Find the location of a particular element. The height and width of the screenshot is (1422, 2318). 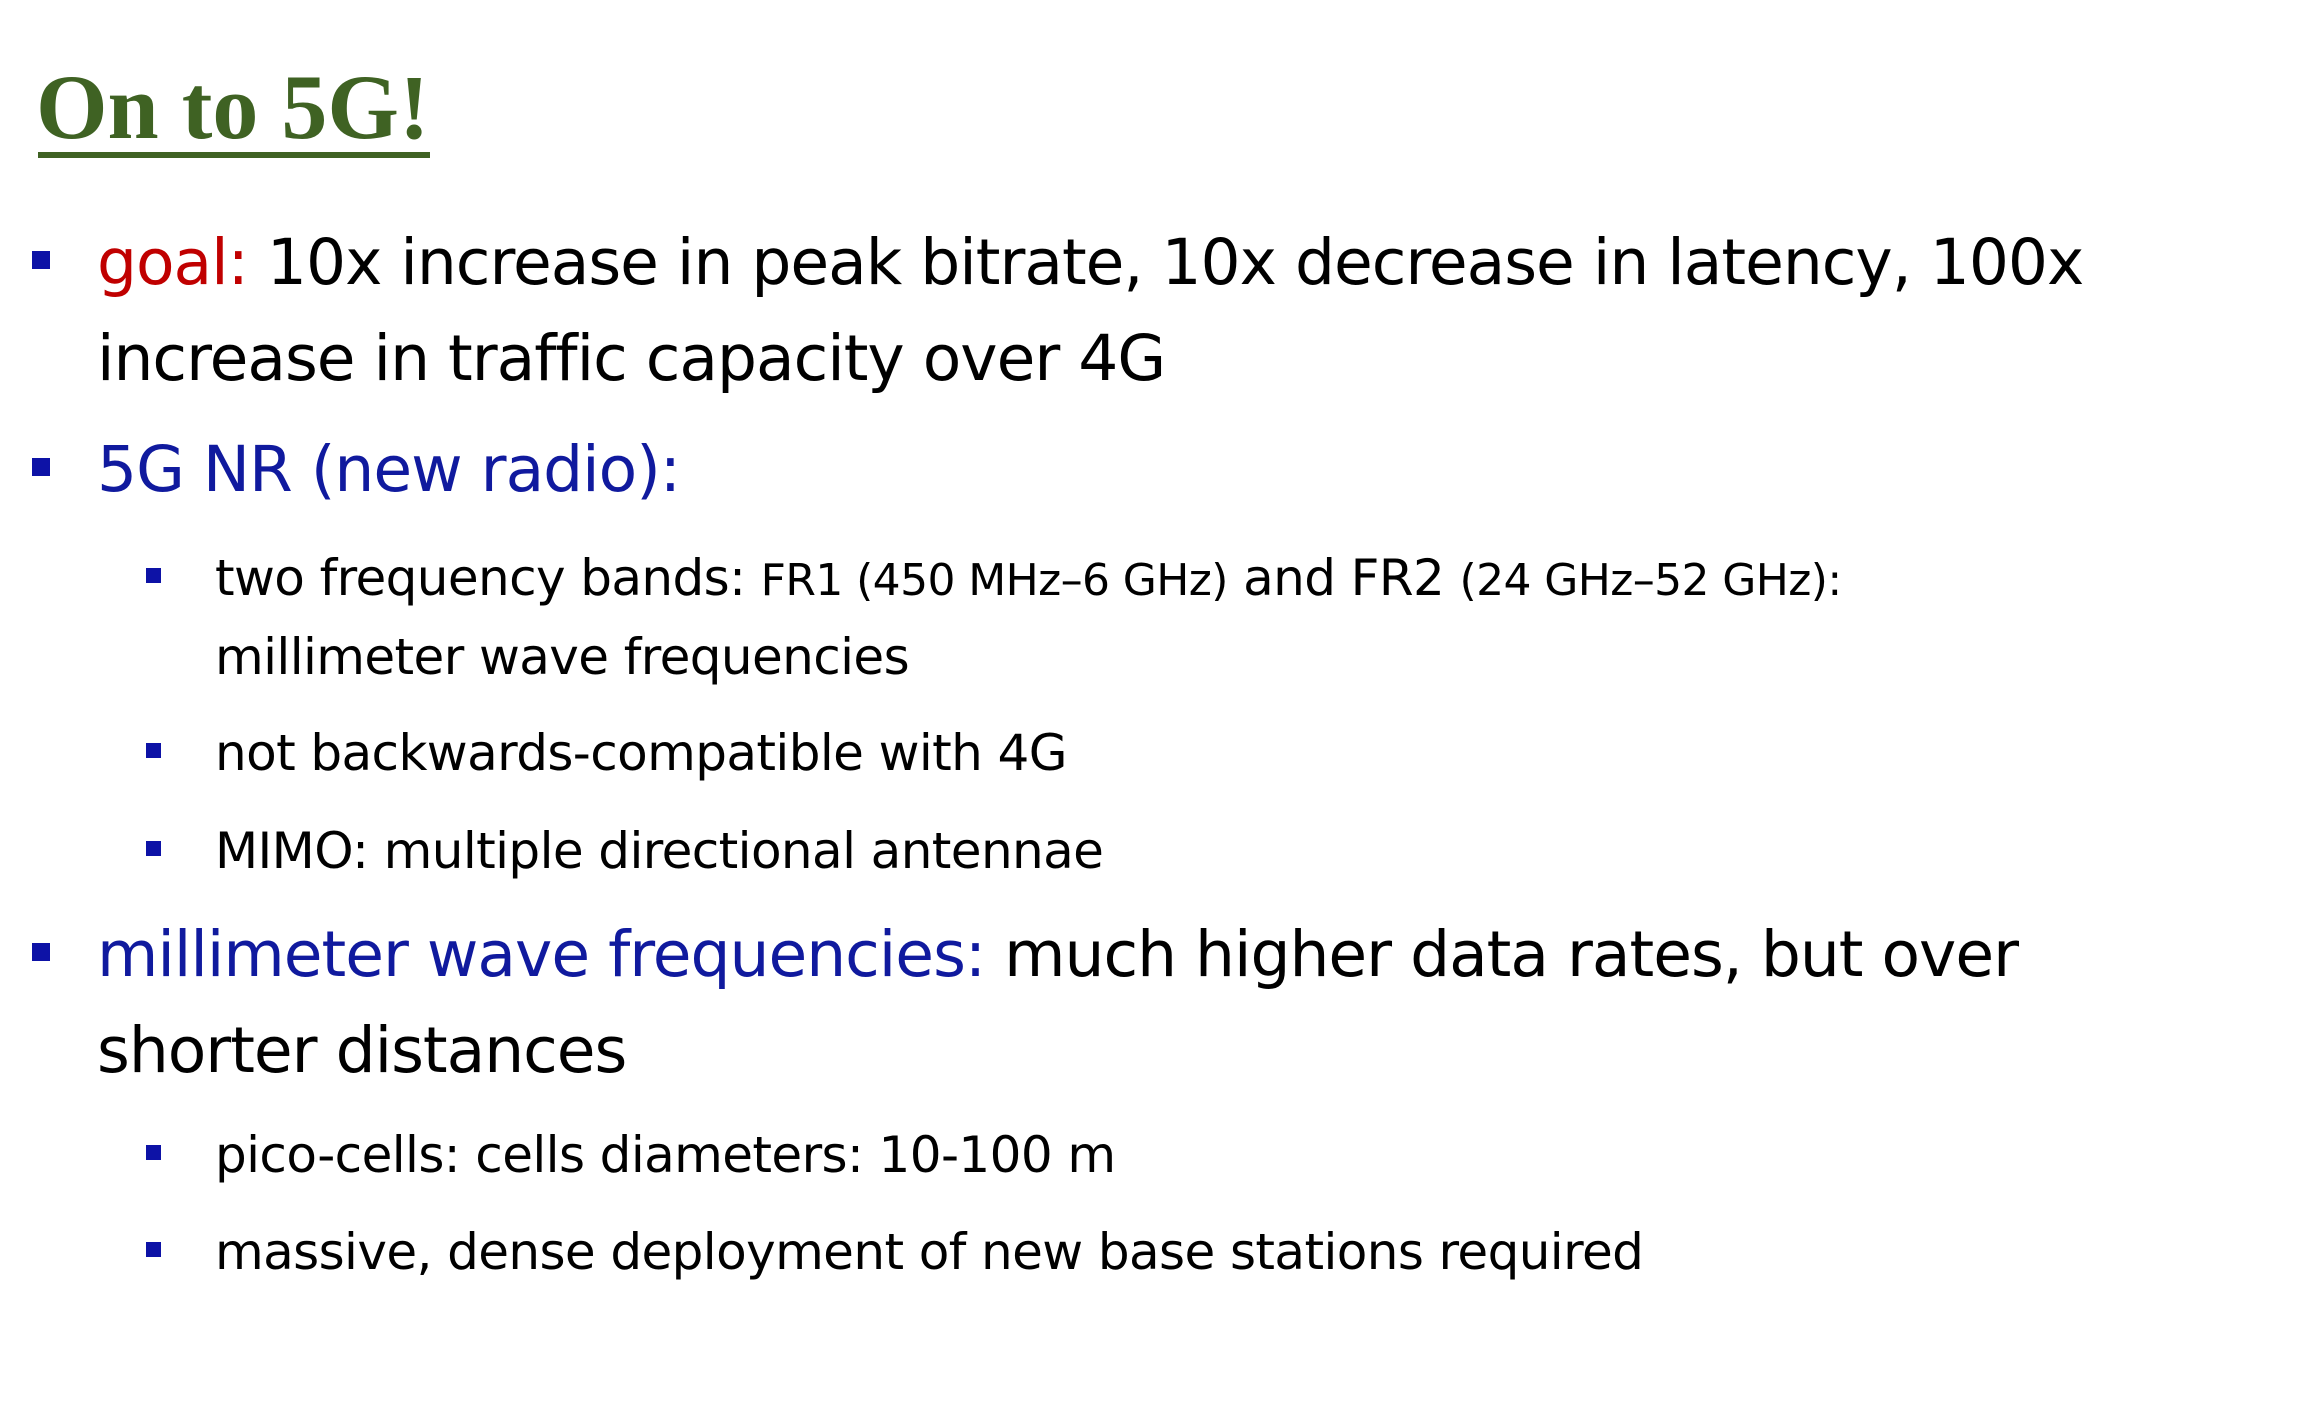

slide-title: On to 5G! is located at coordinates (233, 107).